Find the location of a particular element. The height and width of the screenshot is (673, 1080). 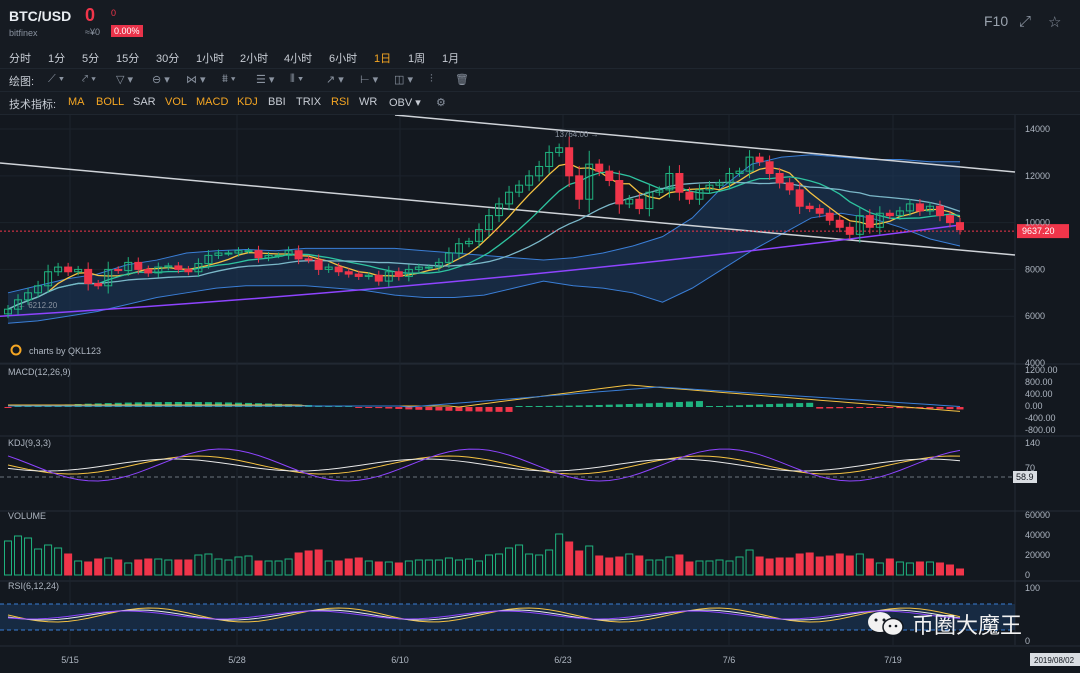

volume-title: VOLUME is located at coordinates (27, 516).